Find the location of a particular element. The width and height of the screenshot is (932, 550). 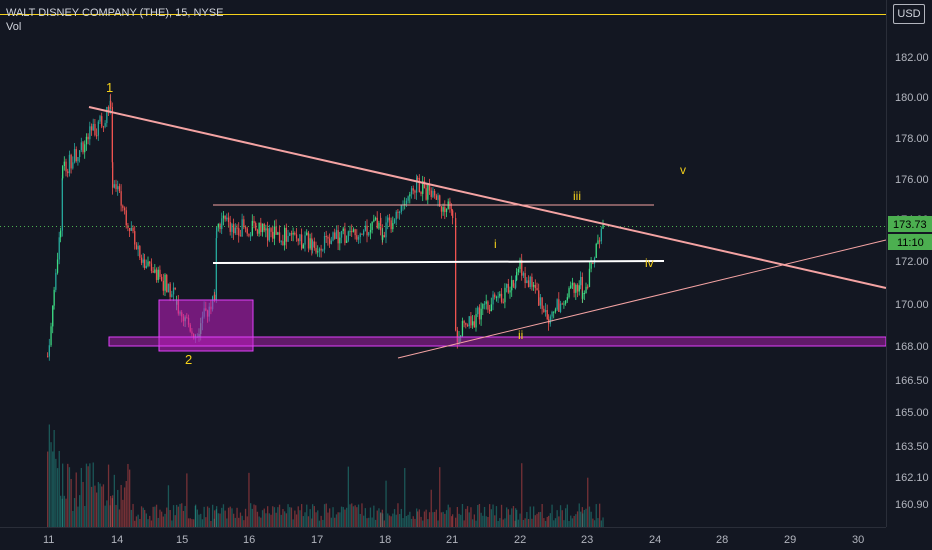

x-tick: 16 is located at coordinates (249, 540).